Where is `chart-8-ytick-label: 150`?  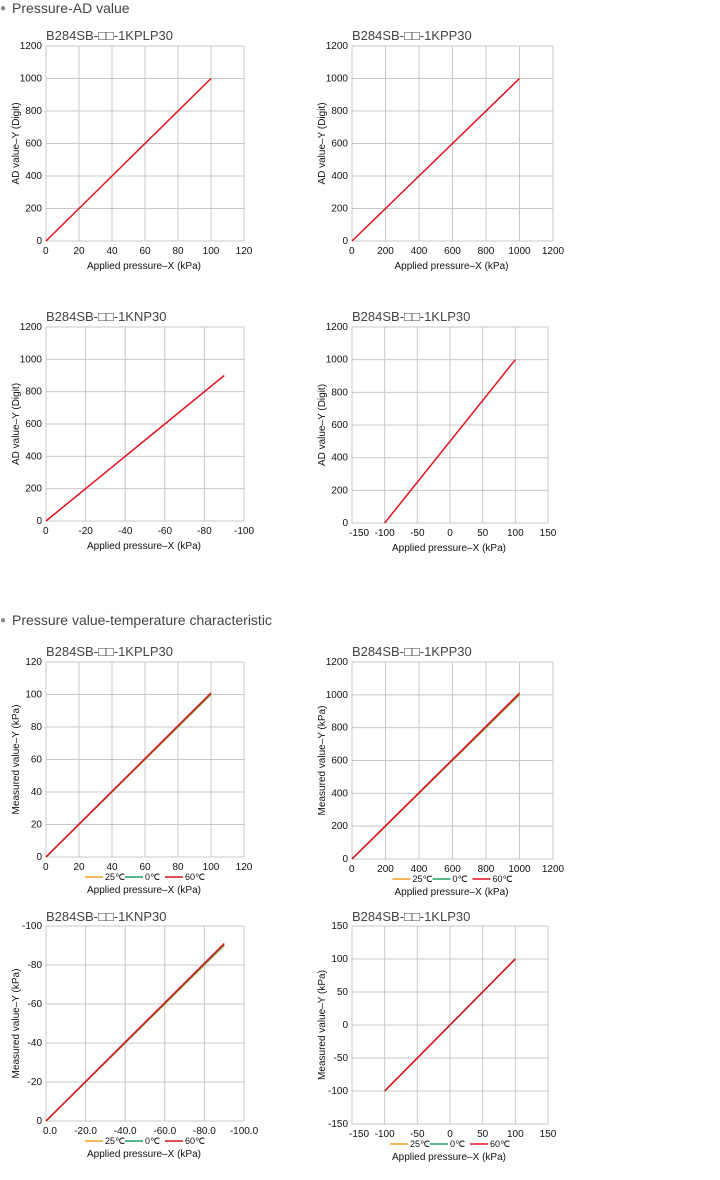
chart-8-ytick-label: 150 is located at coordinates (339, 926).